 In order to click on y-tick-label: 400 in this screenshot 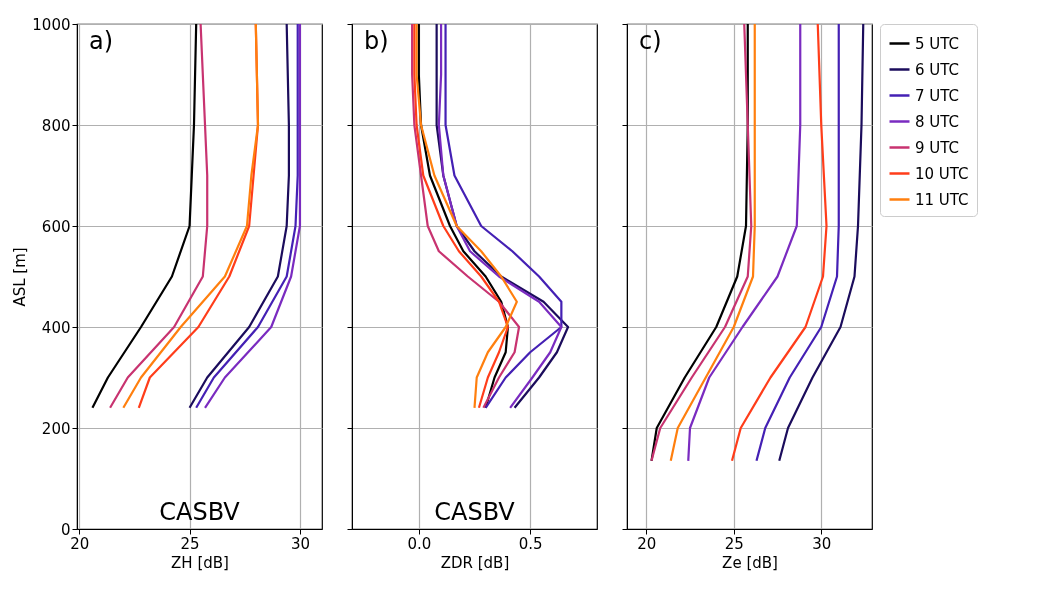, I will do `click(56, 327)`.